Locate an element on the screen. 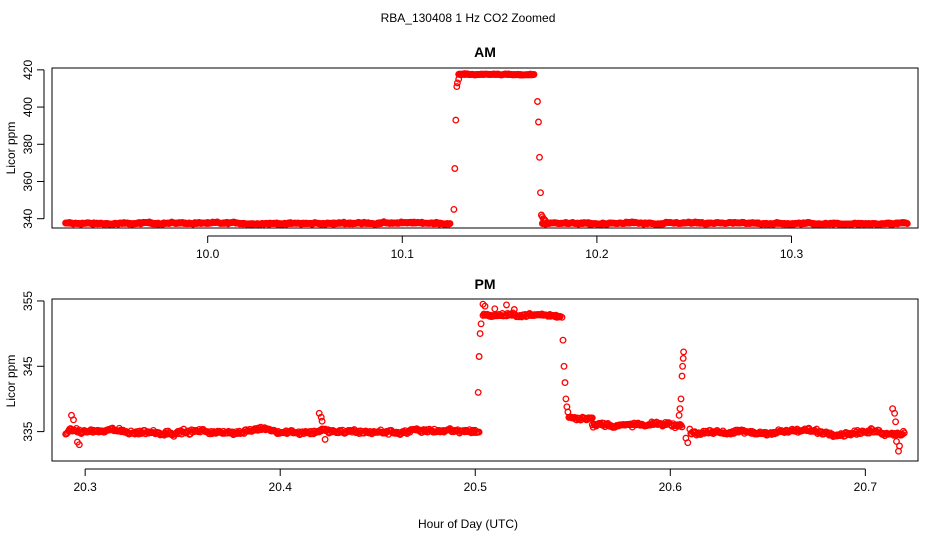  am-x-axis: 10.0 10.1 10.2 10.3 is located at coordinates (500, 248).